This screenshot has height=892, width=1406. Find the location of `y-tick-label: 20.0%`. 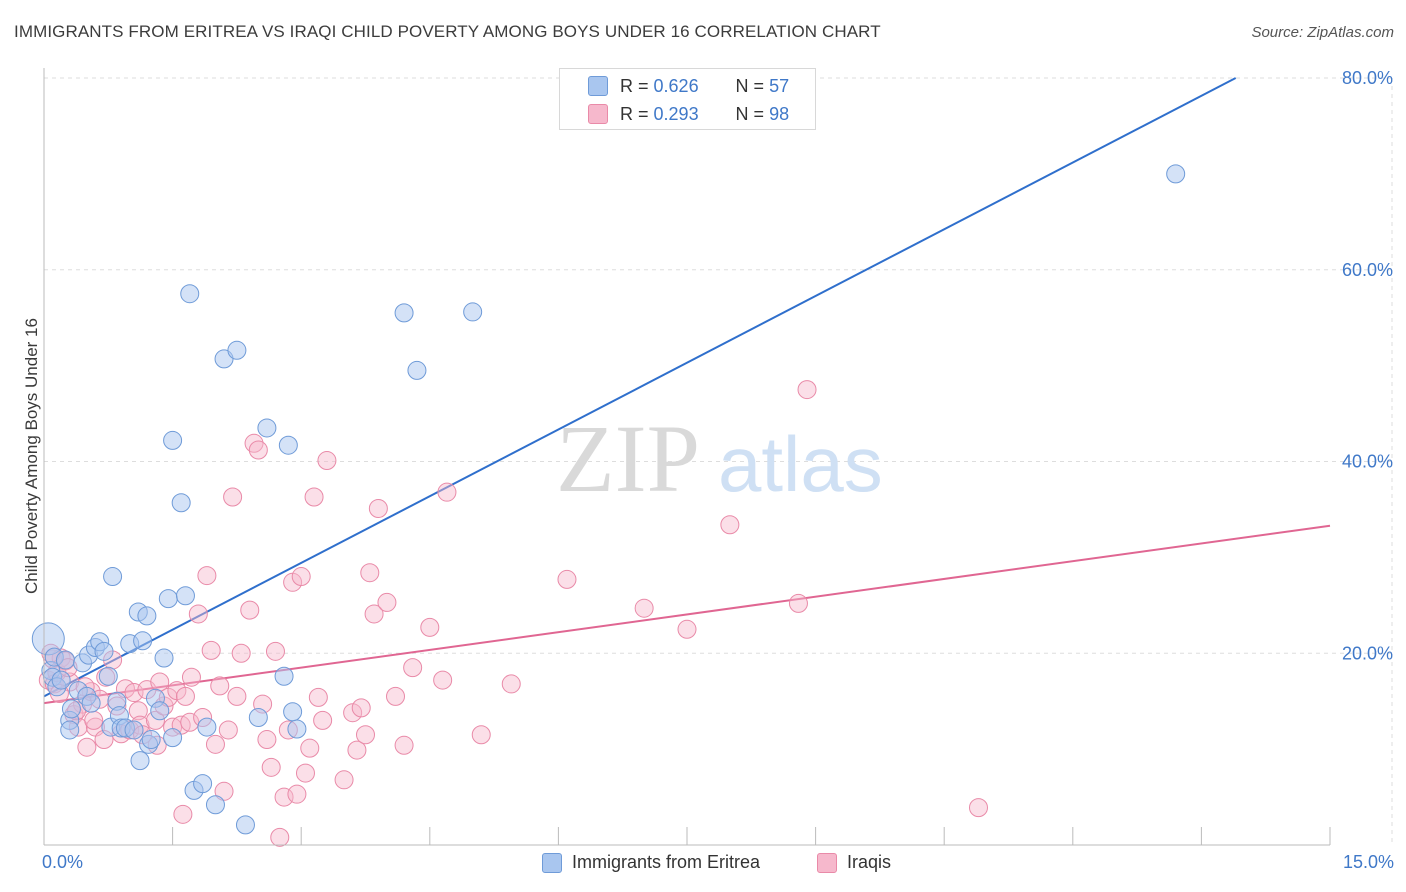

y-tick-label: 20.0% is located at coordinates (1367, 653).